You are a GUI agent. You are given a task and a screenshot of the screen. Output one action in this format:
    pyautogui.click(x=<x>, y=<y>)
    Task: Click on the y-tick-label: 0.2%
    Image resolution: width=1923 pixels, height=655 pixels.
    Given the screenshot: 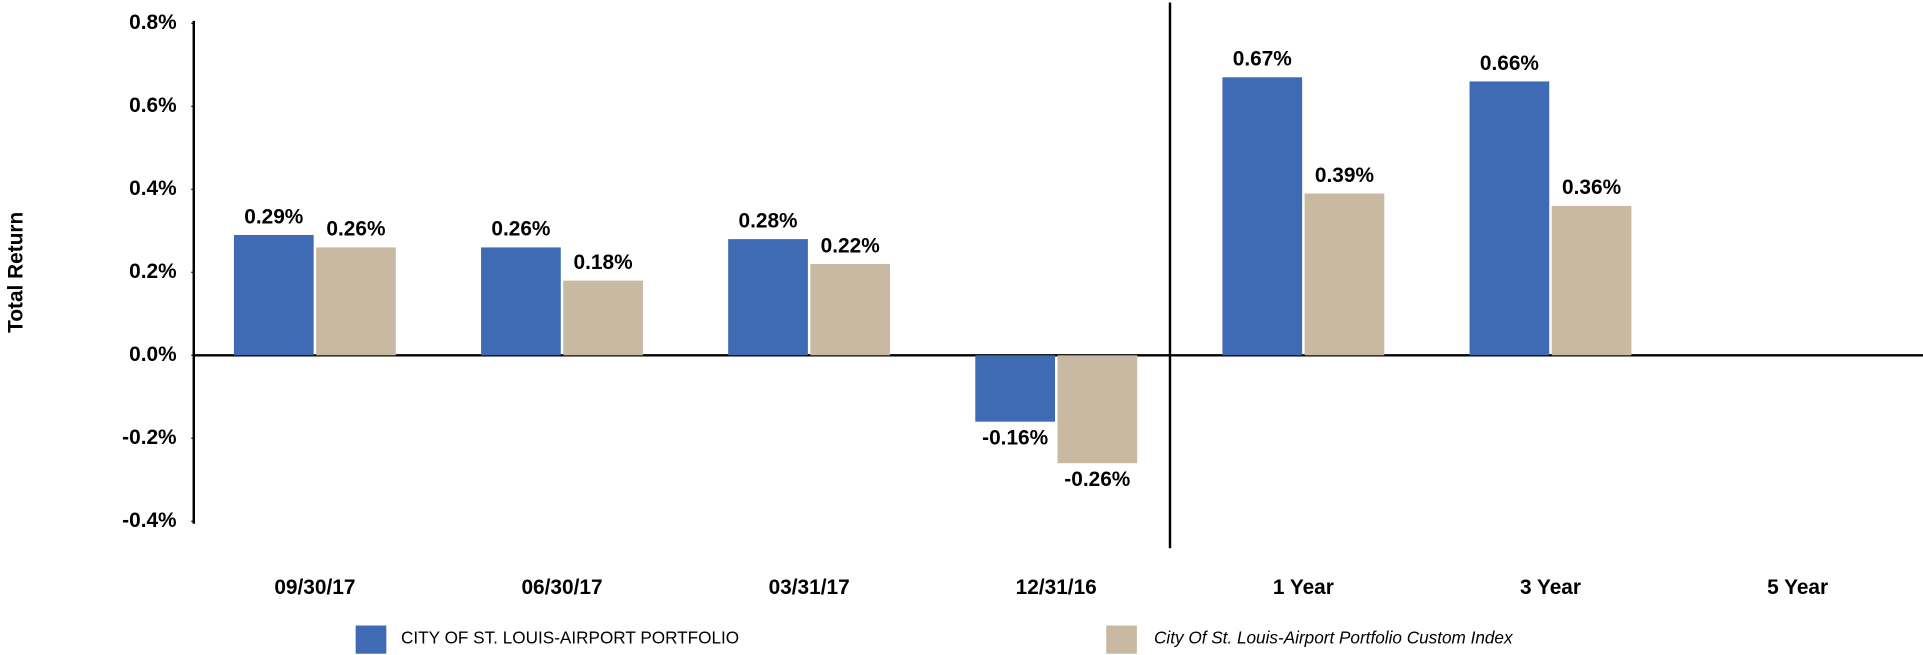 What is the action you would take?
    pyautogui.click(x=152, y=271)
    